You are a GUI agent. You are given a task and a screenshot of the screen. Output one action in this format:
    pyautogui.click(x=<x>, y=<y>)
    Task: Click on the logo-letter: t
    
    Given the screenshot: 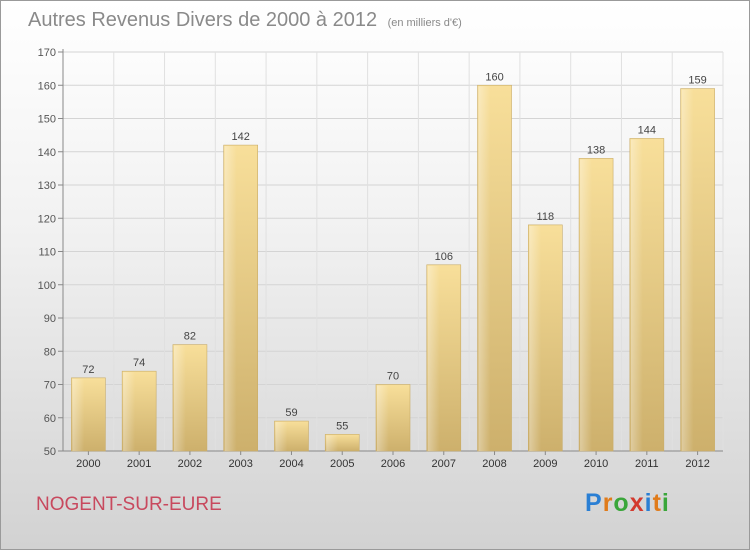 What is the action you would take?
    pyautogui.click(x=657, y=503)
    